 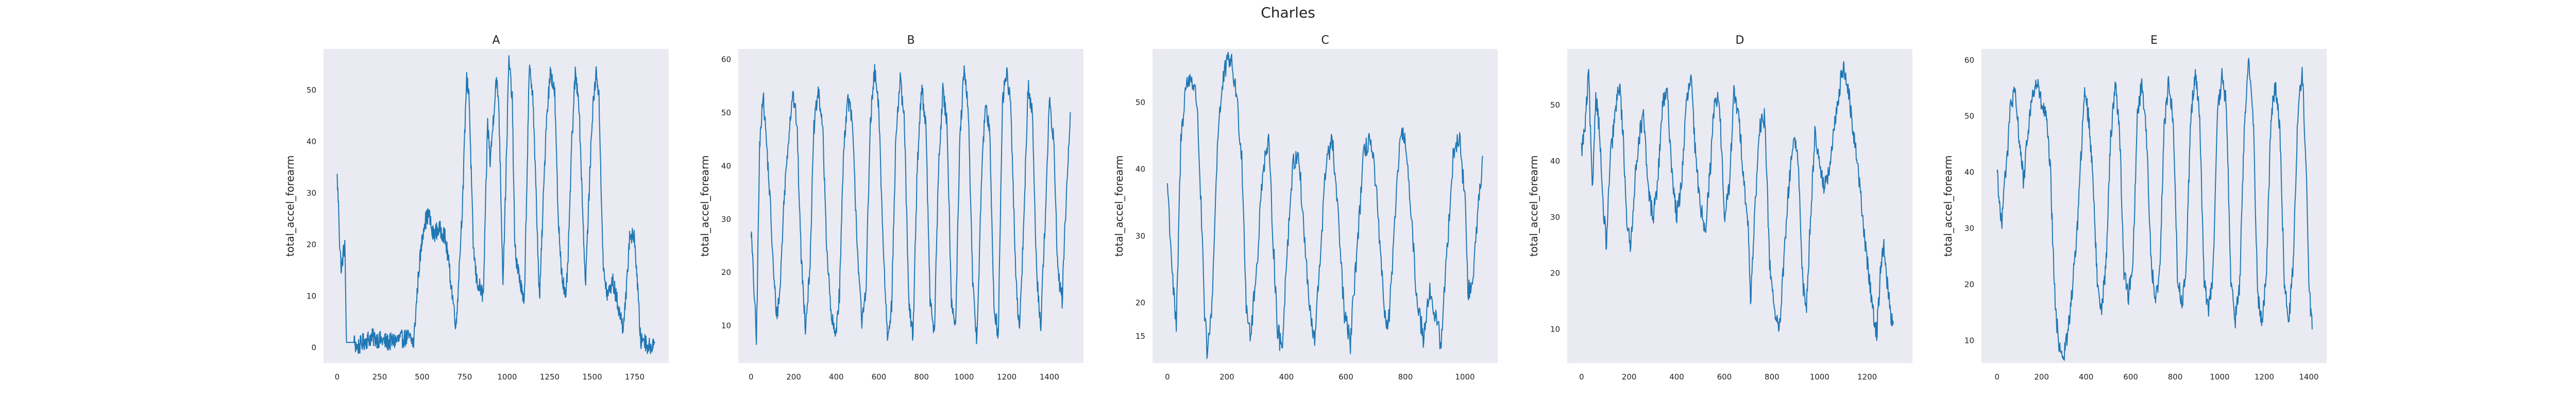 I want to click on x-tick-label: 1500, so click(x=592, y=377).